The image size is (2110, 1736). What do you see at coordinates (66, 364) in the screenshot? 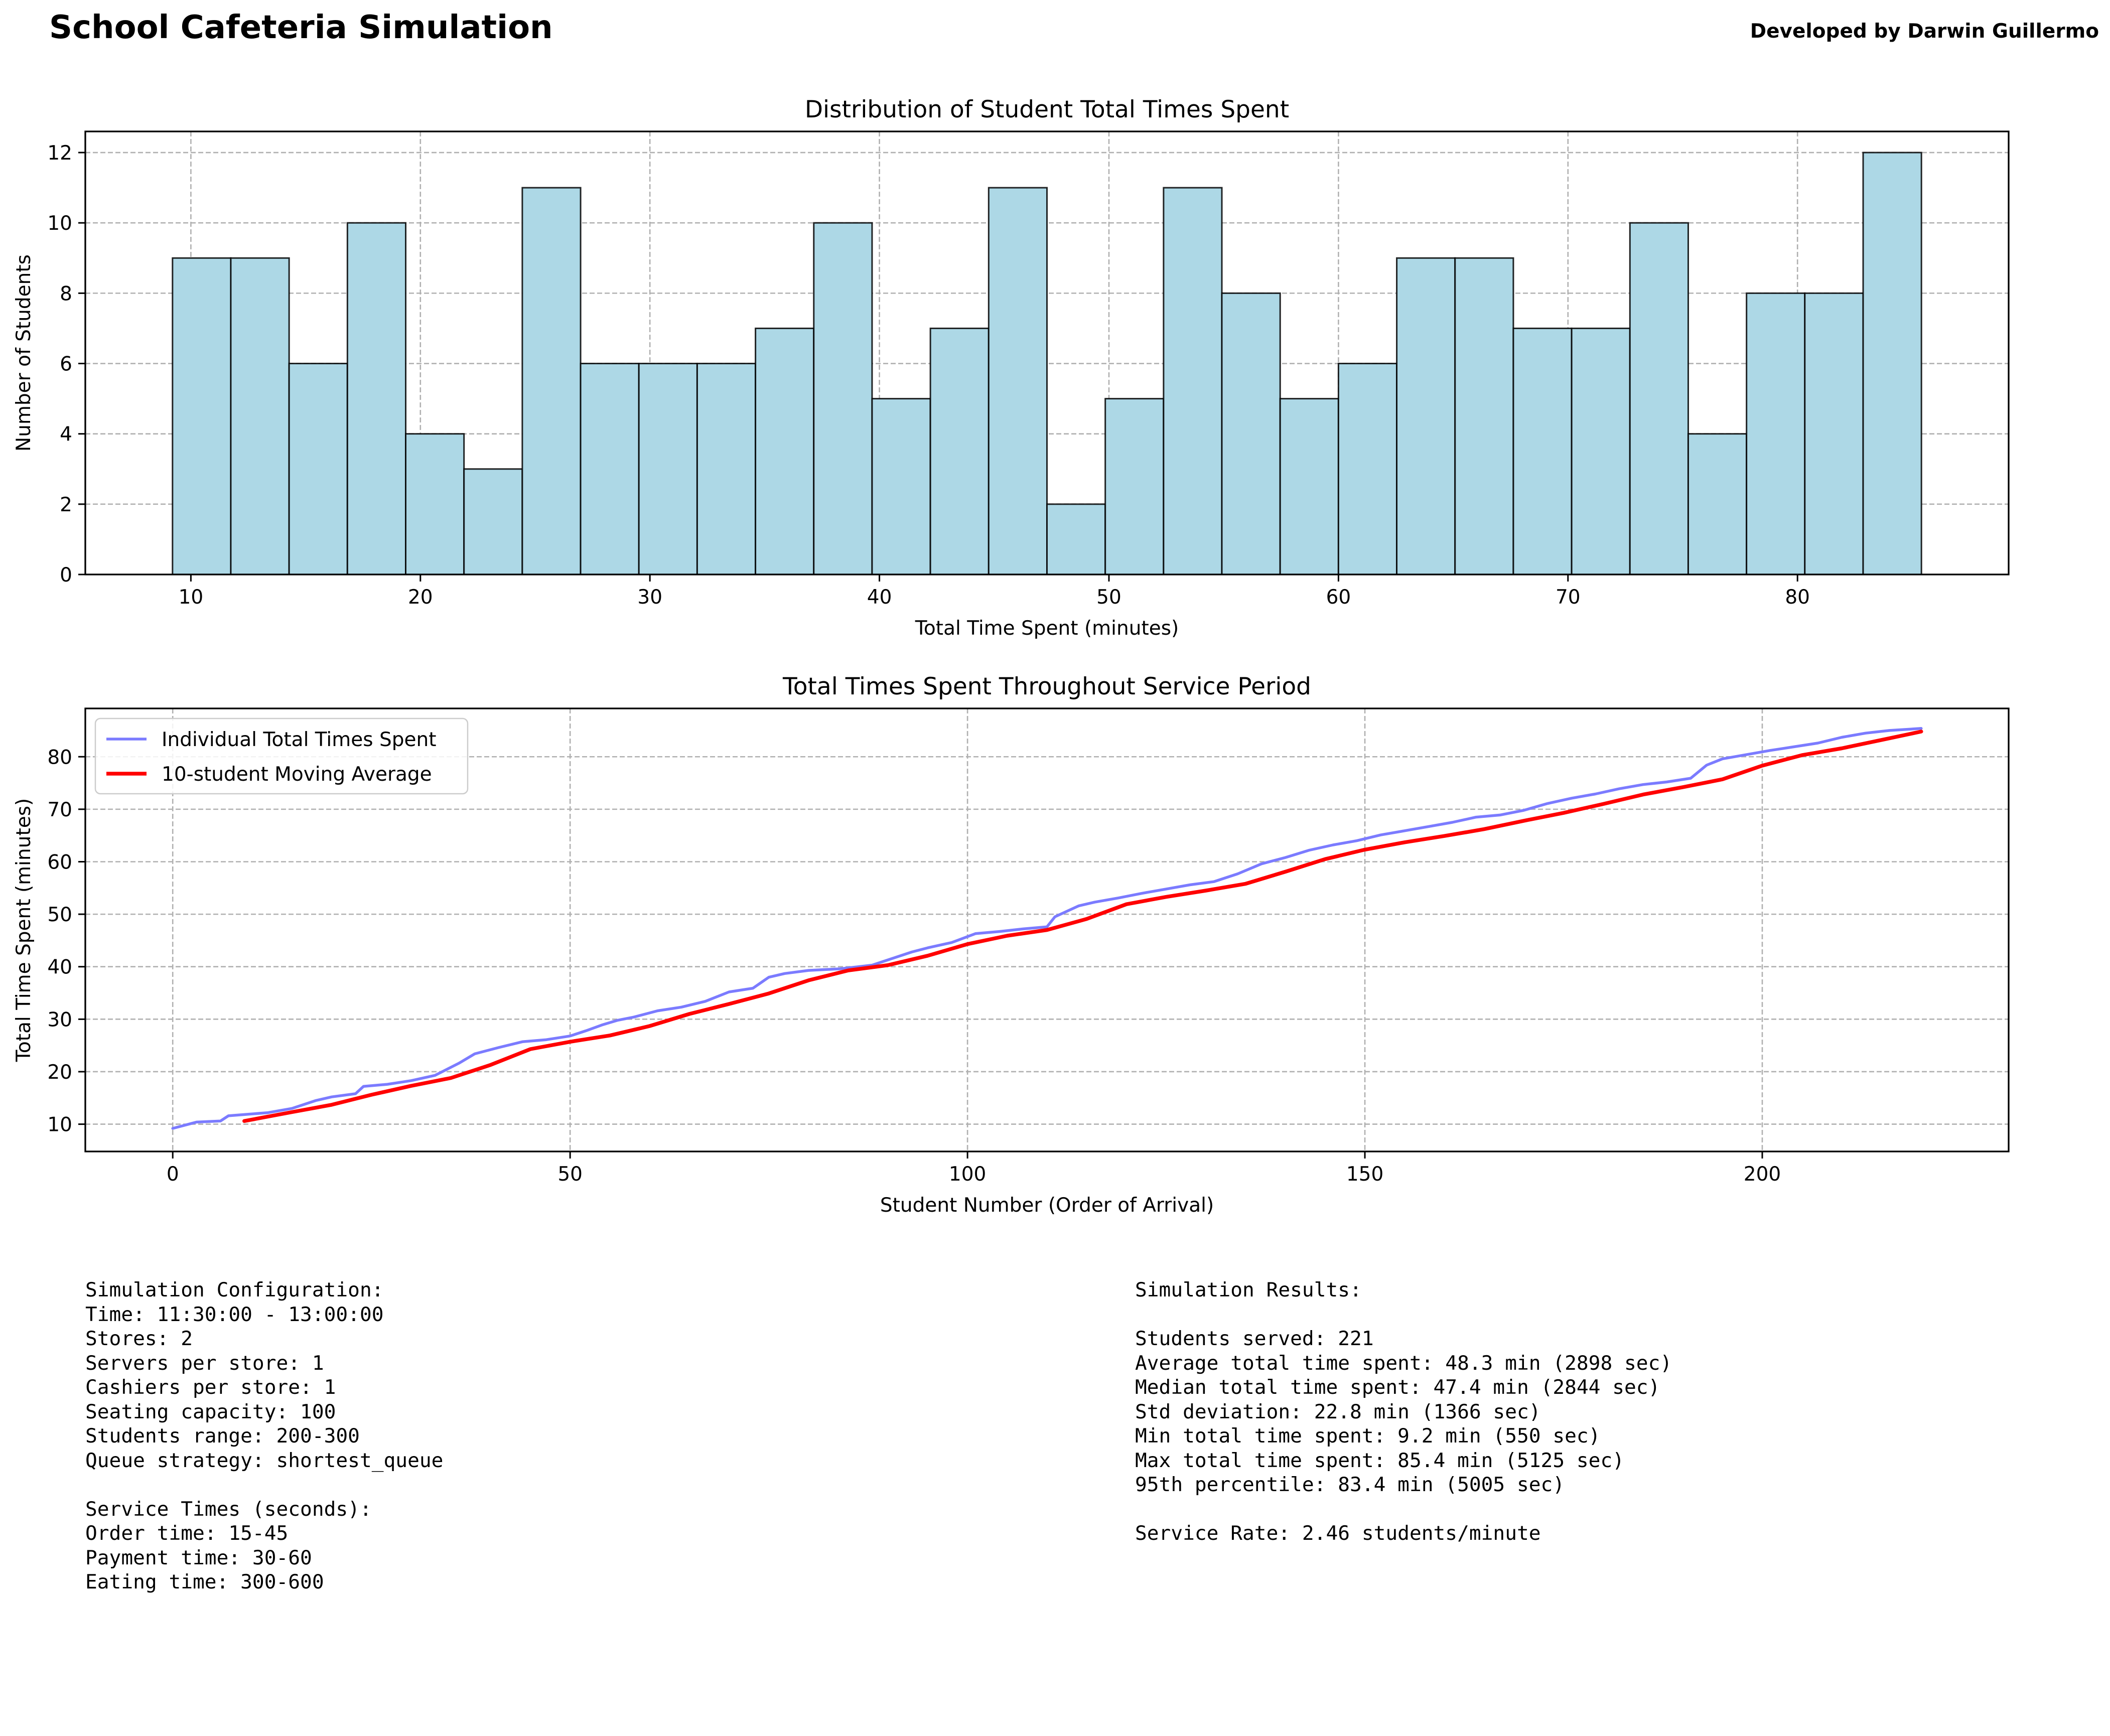
I see `y-tick-label: 6` at bounding box center [66, 364].